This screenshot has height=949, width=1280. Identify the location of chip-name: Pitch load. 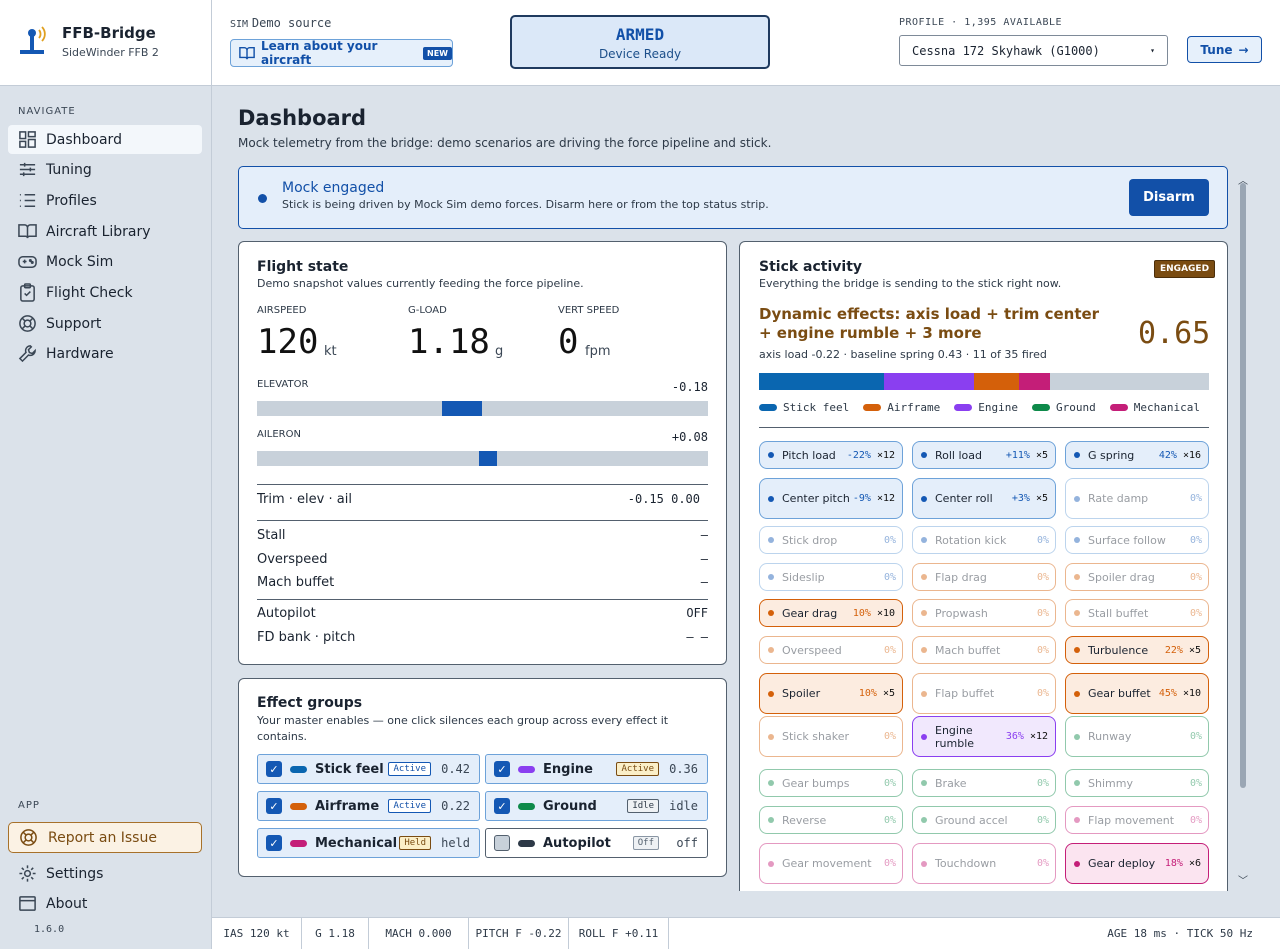
(809, 455).